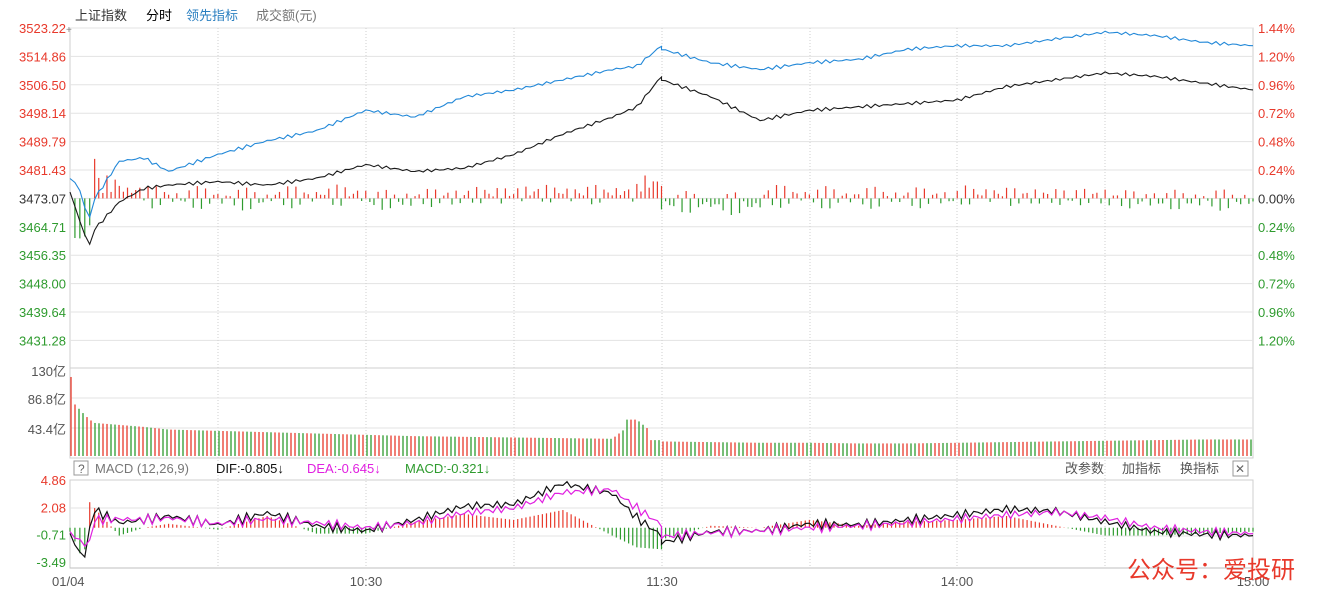 This screenshot has width=1325, height=595. Describe the element at coordinates (51, 562) in the screenshot. I see `macd-tick-label: -3.49` at that location.